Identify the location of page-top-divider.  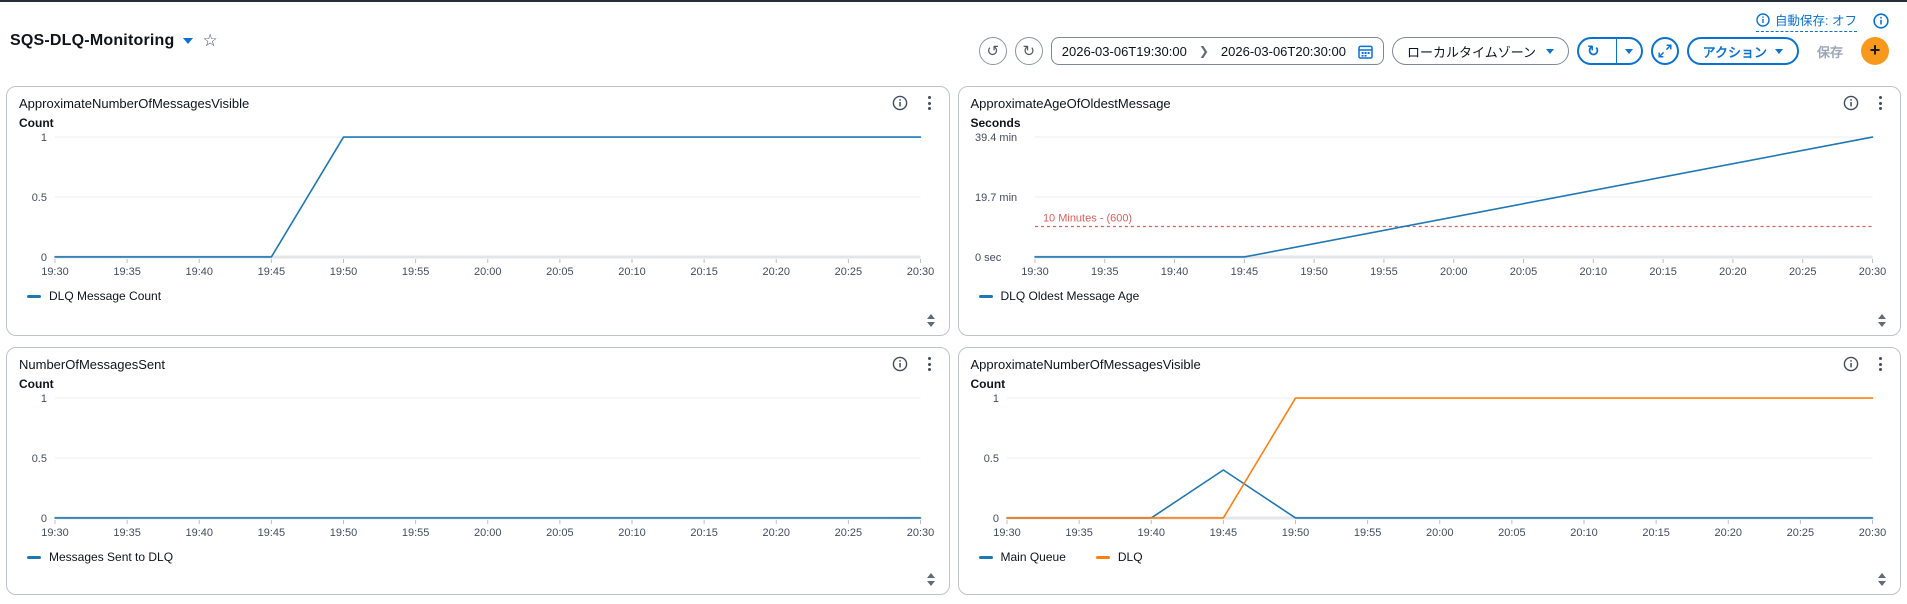
(953, 1).